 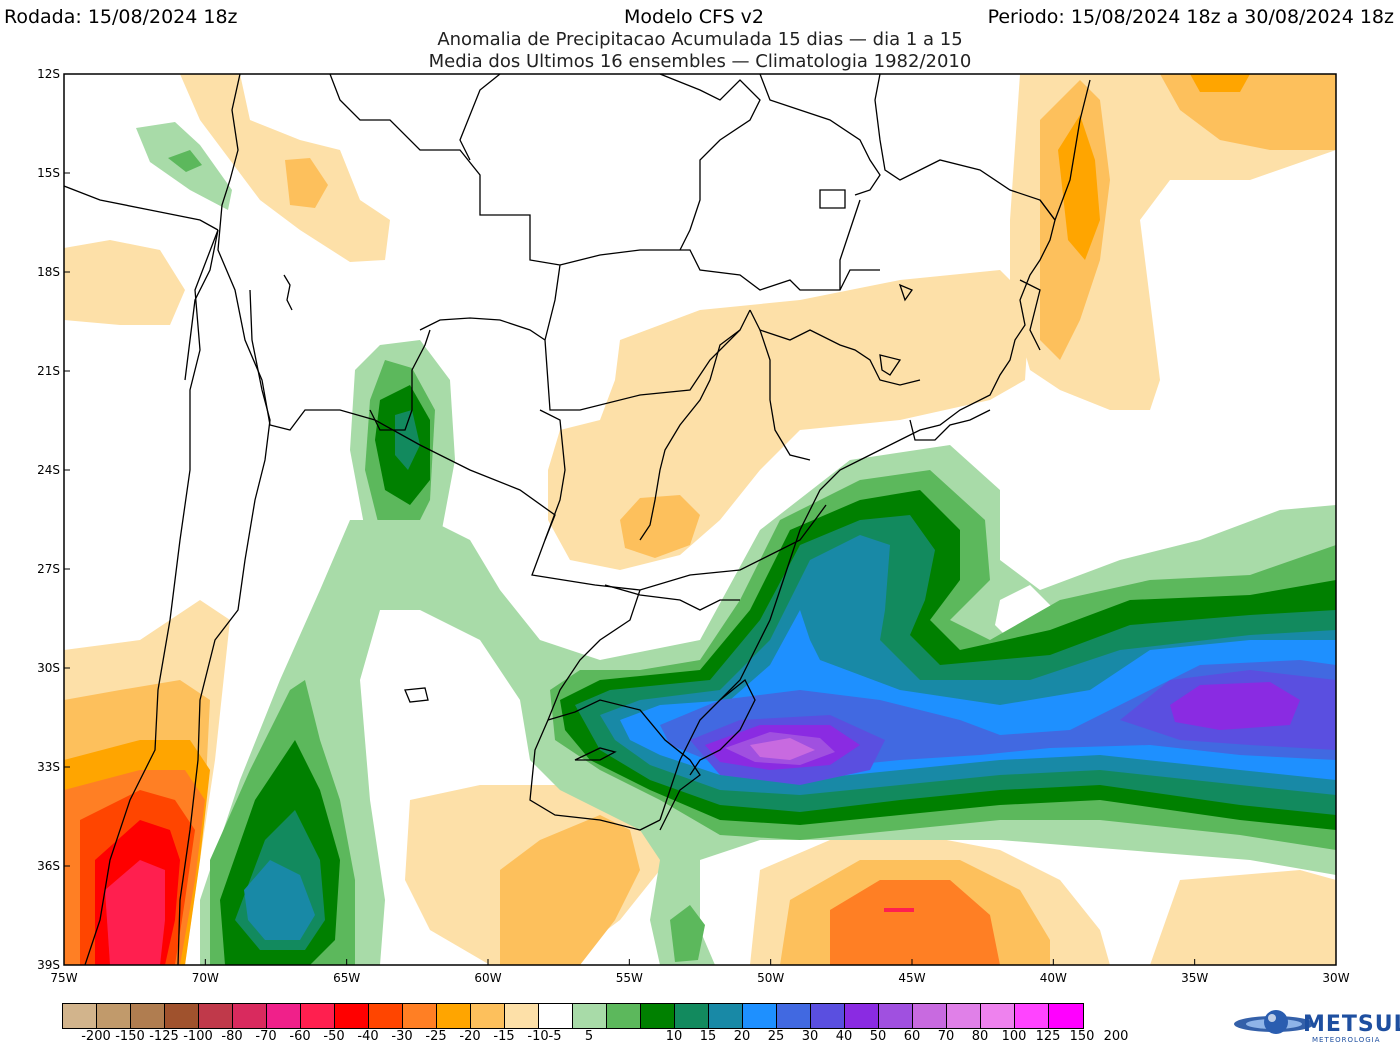 I want to click on color-scale-legend, so click(x=573, y=1016).